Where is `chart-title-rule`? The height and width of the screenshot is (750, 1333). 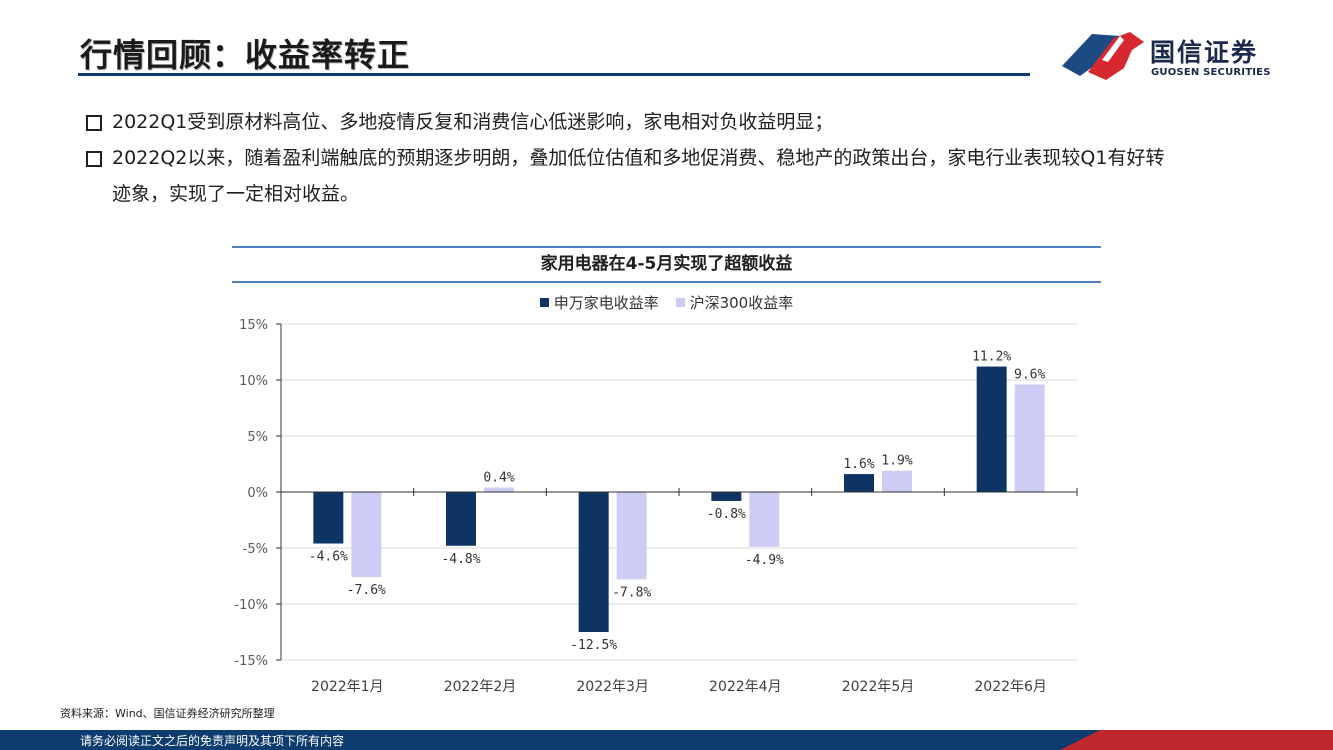
chart-title-rule is located at coordinates (666, 282).